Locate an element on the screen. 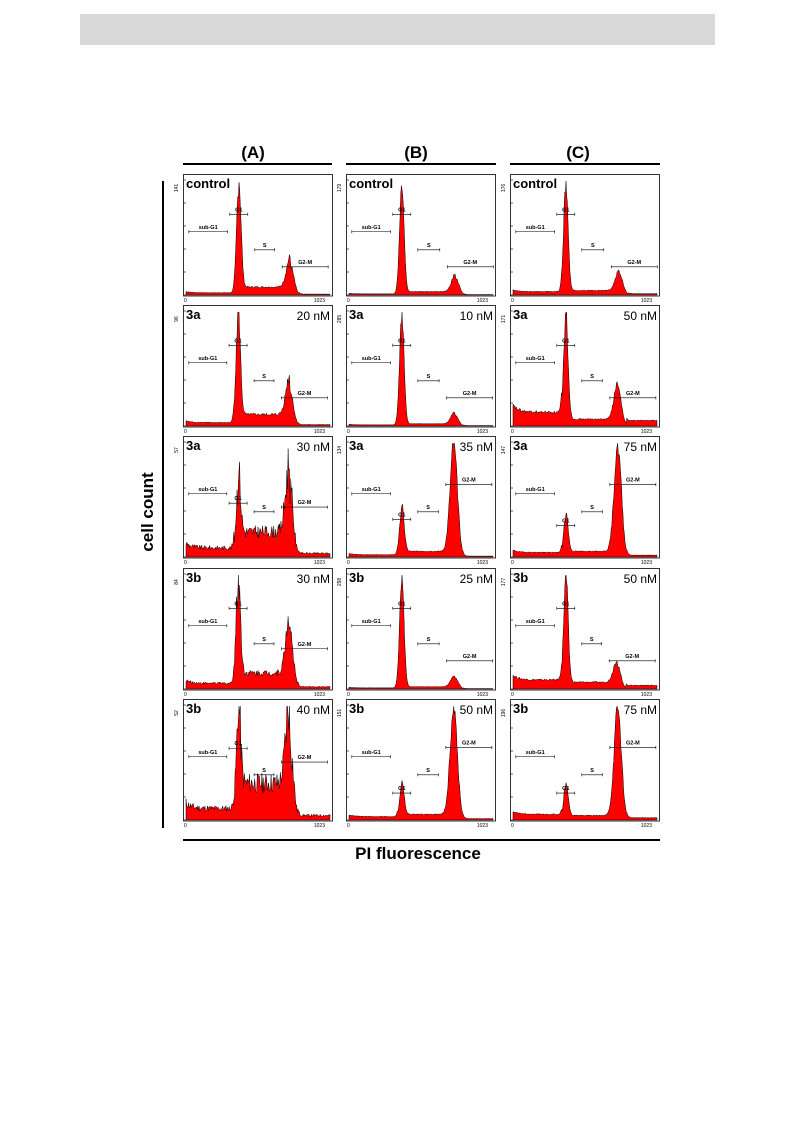 This screenshot has height=1121, width=793. y-max-label: 96 is located at coordinates (177, 319).